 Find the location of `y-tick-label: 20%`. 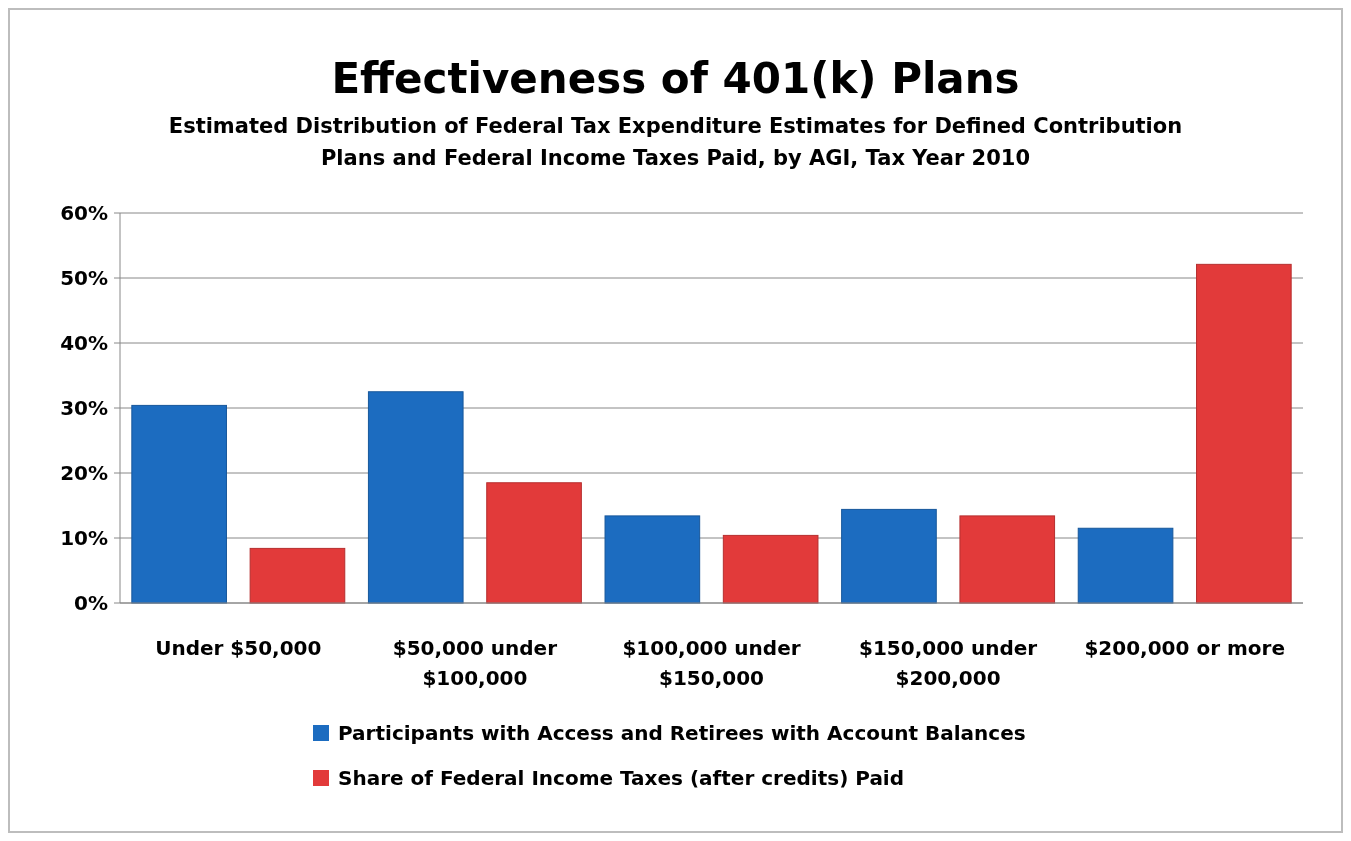

y-tick-label: 20% is located at coordinates (84, 473).